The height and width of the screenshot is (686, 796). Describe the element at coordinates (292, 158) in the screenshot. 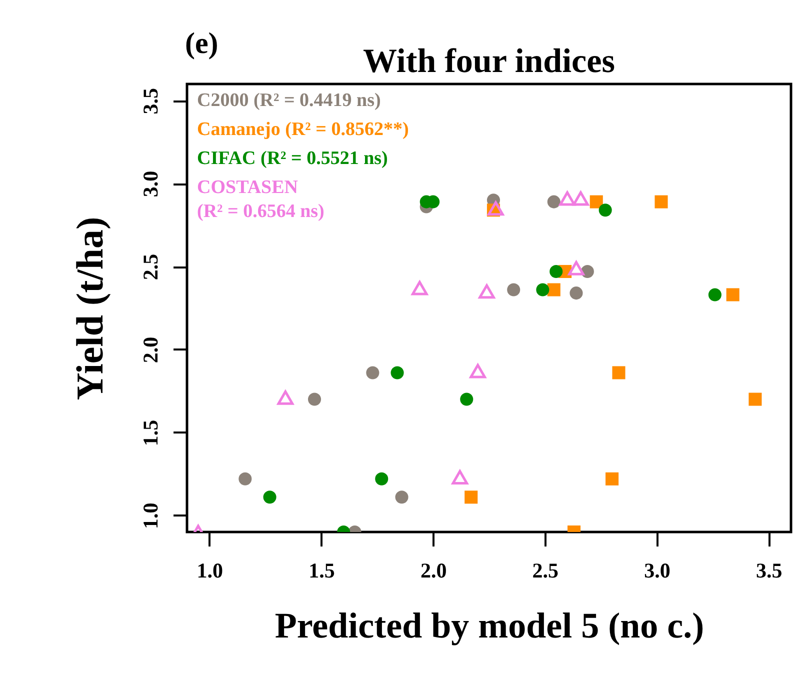

I see `text: CIFAC (R² = 0.5521 ns)` at that location.